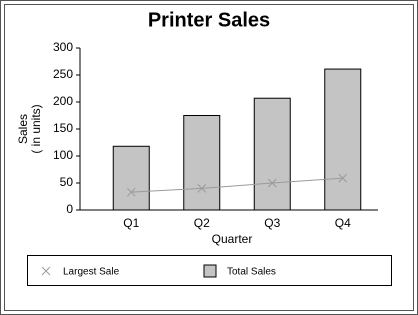 This screenshot has height=315, width=418. What do you see at coordinates (23, 129) in the screenshot?
I see `y-axis-label: Sales` at bounding box center [23, 129].